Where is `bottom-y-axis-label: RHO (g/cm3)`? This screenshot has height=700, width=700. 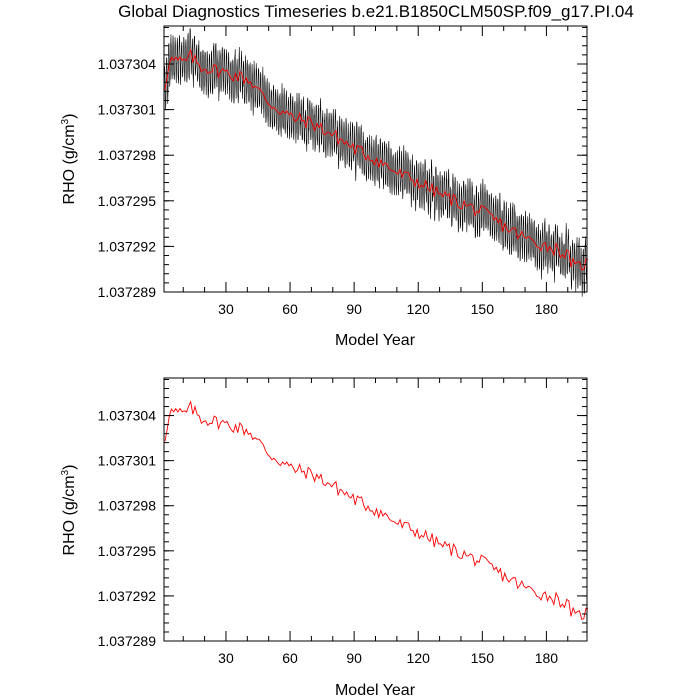 bottom-y-axis-label: RHO (g/cm3) is located at coordinates (69, 510).